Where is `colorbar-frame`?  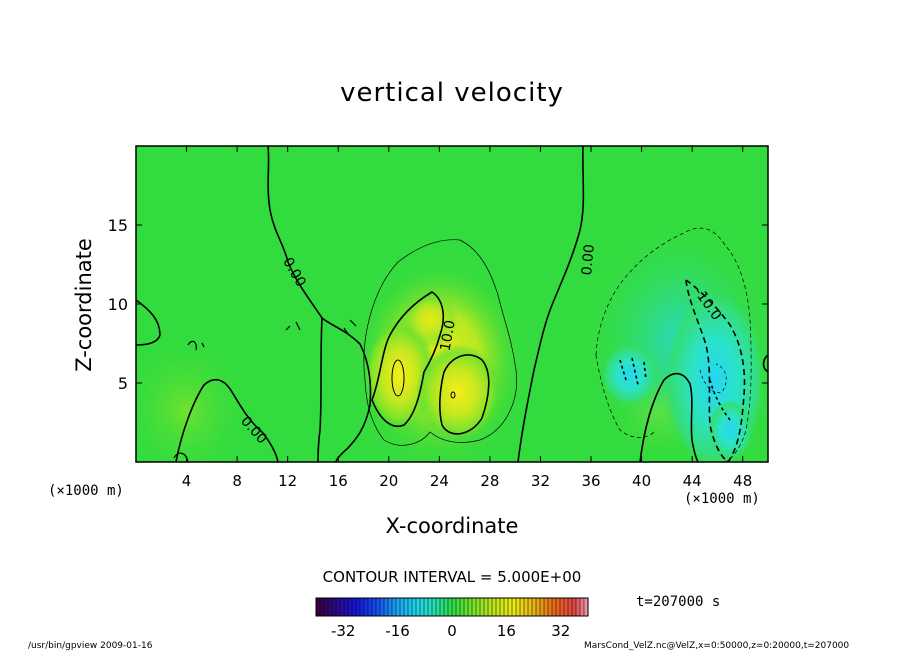 colorbar-frame is located at coordinates (452, 607).